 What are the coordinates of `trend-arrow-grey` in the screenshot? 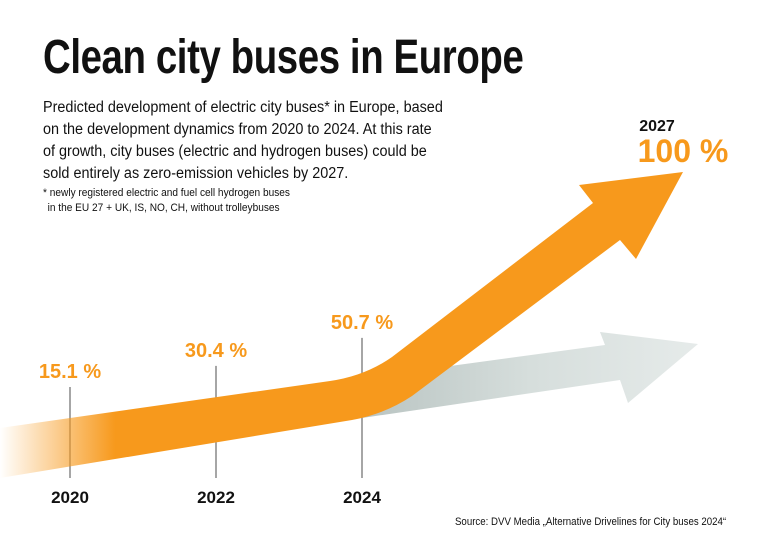 It's located at (530, 375).